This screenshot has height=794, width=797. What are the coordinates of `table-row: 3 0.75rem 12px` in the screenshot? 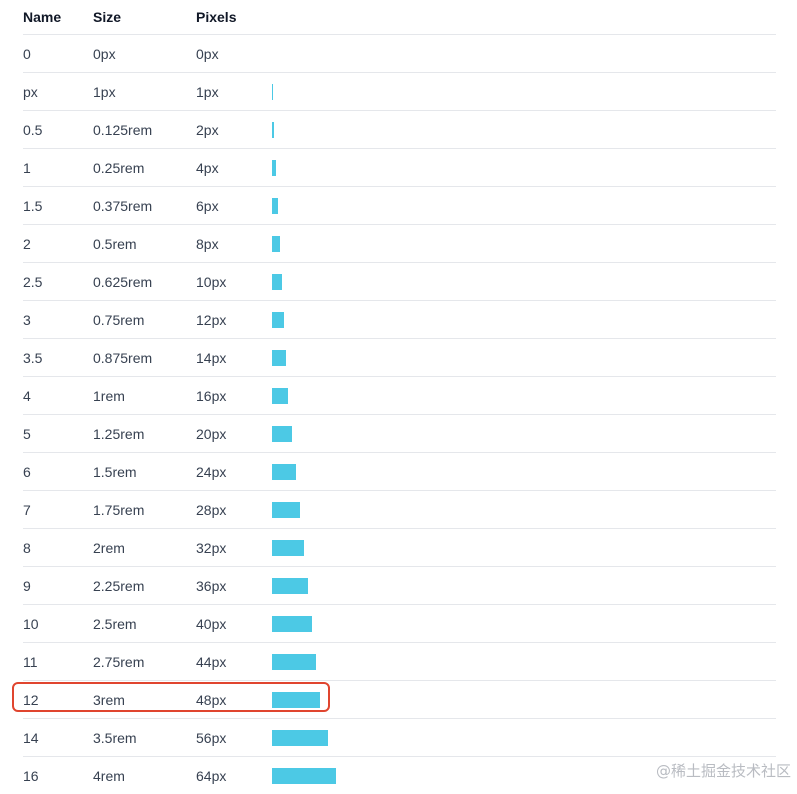 It's located at (399, 320).